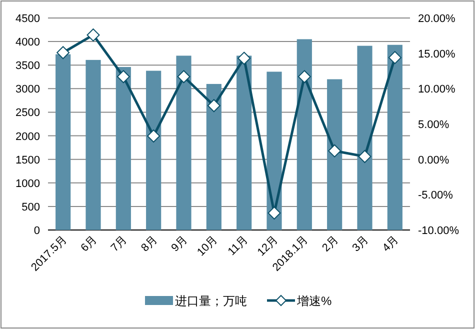 This screenshot has height=329, width=475. Describe the element at coordinates (119, 244) in the screenshot. I see `x-tick-label: 7月` at that location.